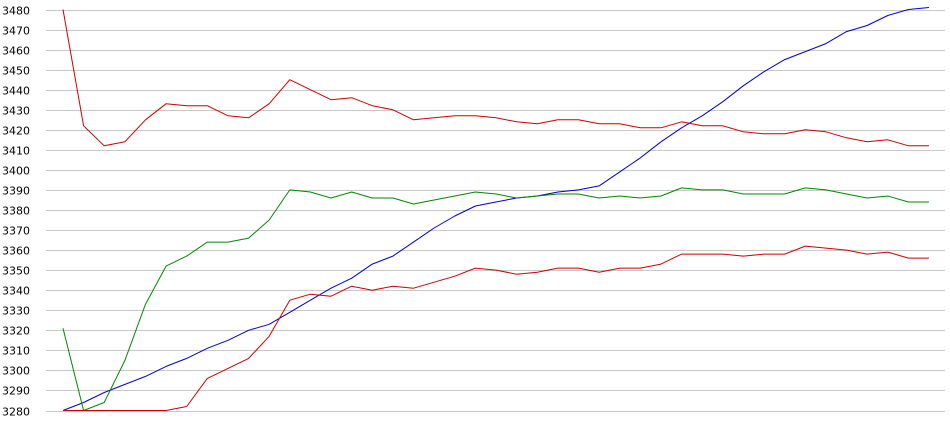 The image size is (950, 435). I want to click on y-tick-label: 3380, so click(16, 211).